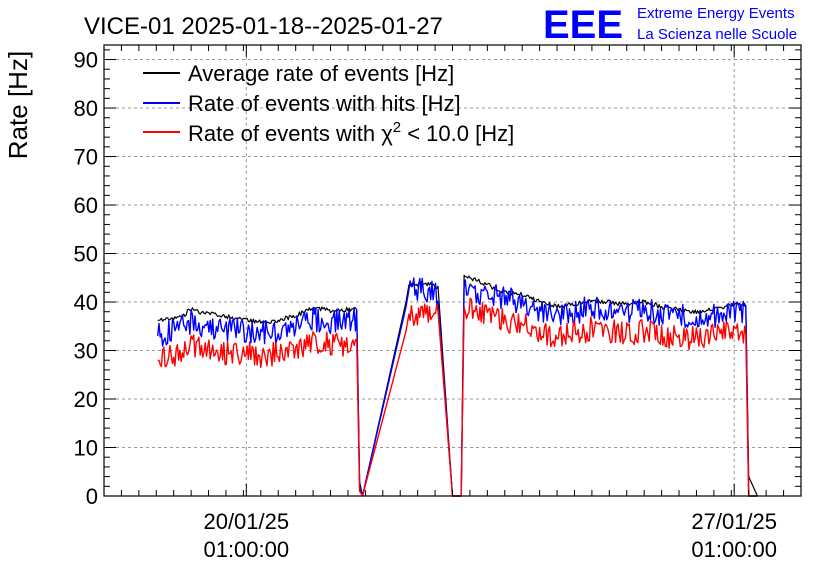 This screenshot has height=572, width=836. I want to click on y-axis-title: Rate [Hz], so click(18, 105).